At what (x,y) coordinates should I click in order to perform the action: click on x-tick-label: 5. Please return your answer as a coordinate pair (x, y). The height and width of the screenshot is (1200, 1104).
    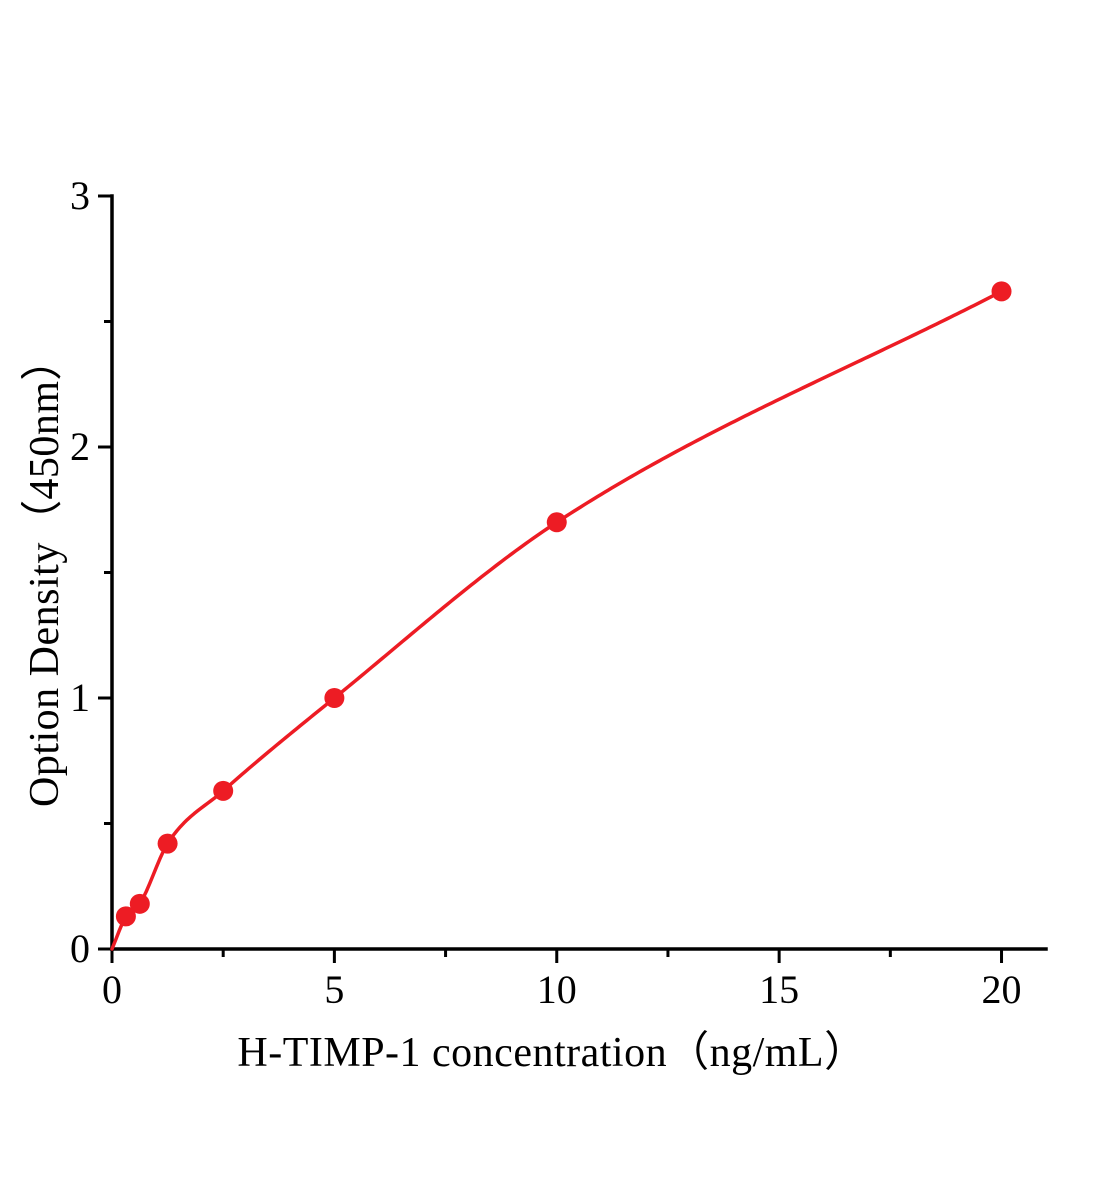
    Looking at the image, I should click on (334, 989).